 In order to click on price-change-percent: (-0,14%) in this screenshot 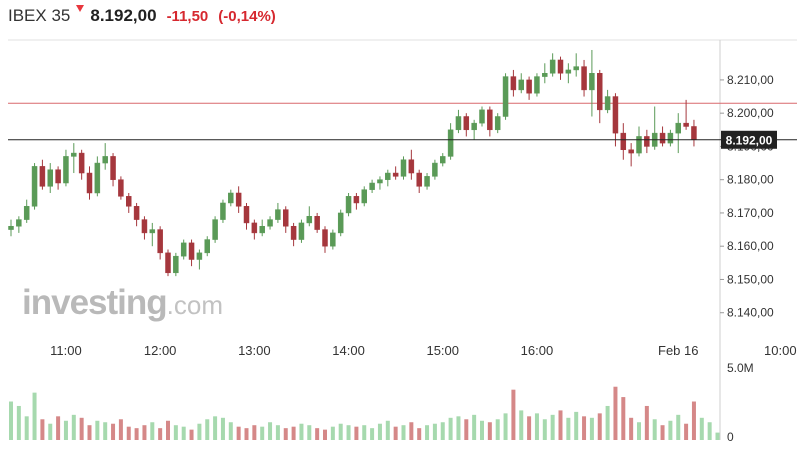, I will do `click(247, 16)`.